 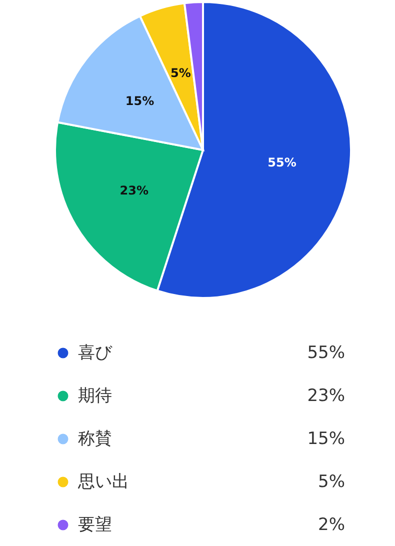 I want to click on legend-label: 要望, so click(x=95, y=525).